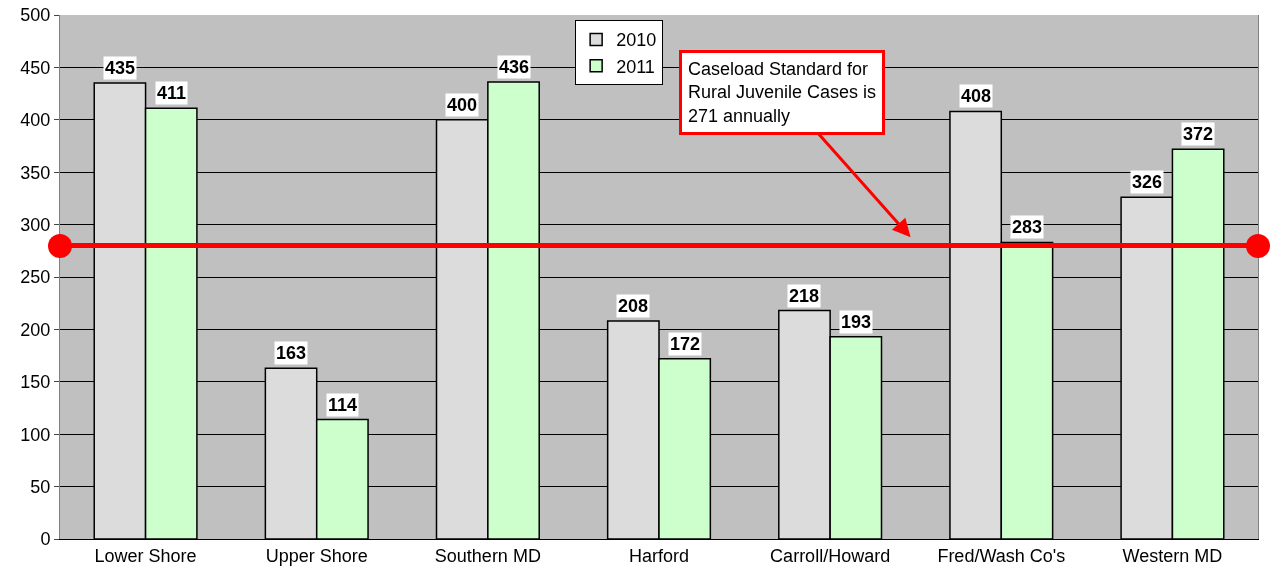  I want to click on data-label: 218, so click(804, 296).